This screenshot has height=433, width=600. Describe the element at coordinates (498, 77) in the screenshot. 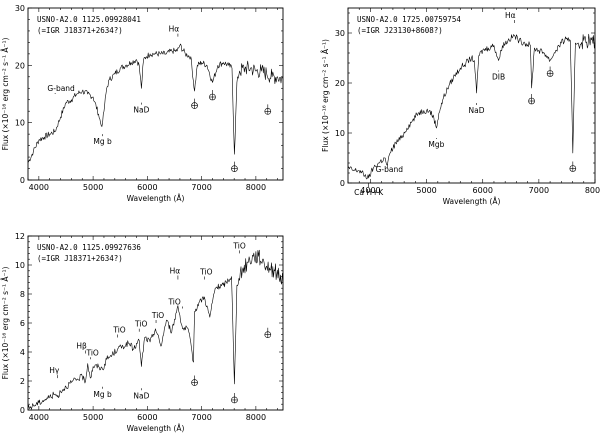

I see `line-annotation: DIB` at that location.